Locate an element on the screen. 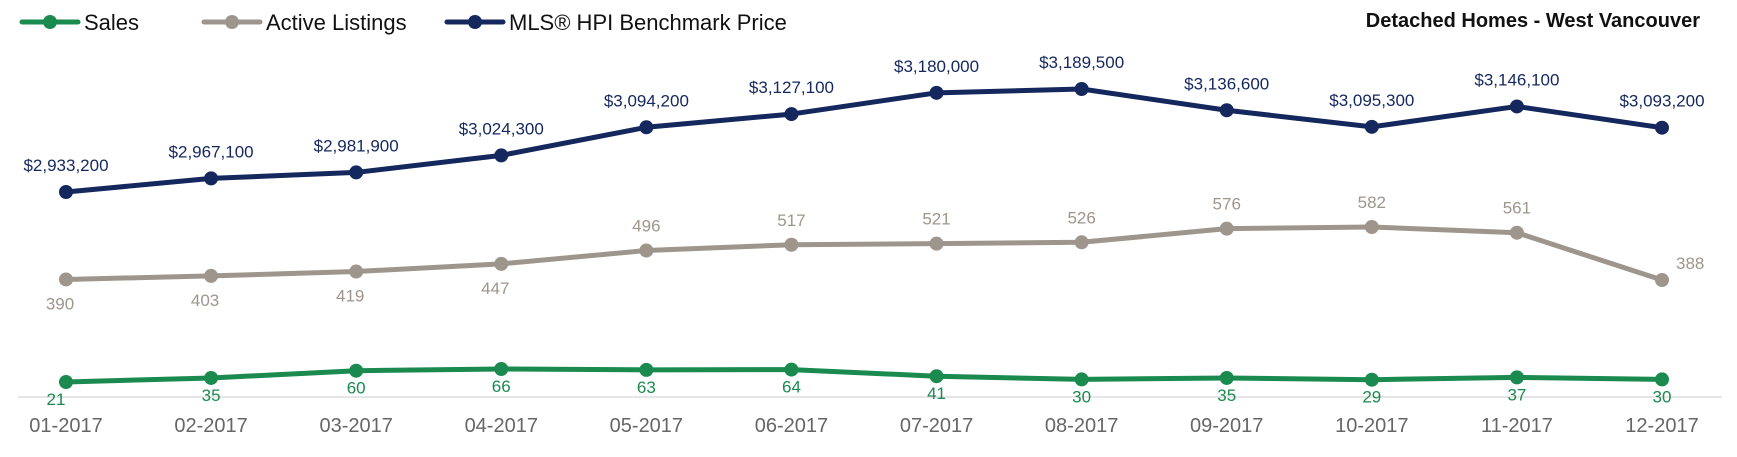 This screenshot has height=457, width=1737. series-sales: 21 35 60 66 63 64 41 30 35 29 37 30 is located at coordinates (859, 385).